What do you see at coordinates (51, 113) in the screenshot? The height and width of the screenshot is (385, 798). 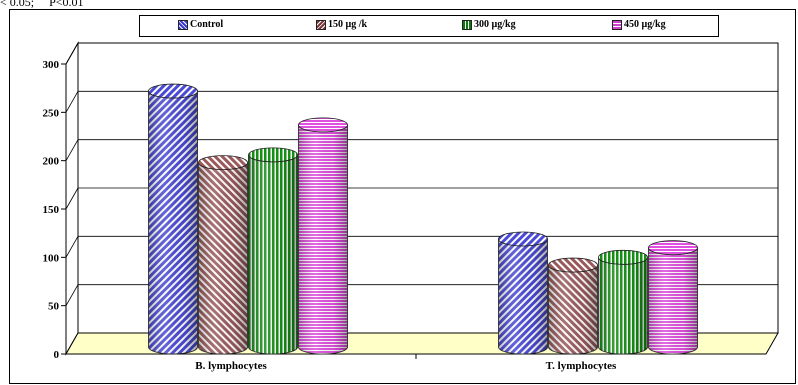 I see `y-tick-label: 250` at bounding box center [51, 113].